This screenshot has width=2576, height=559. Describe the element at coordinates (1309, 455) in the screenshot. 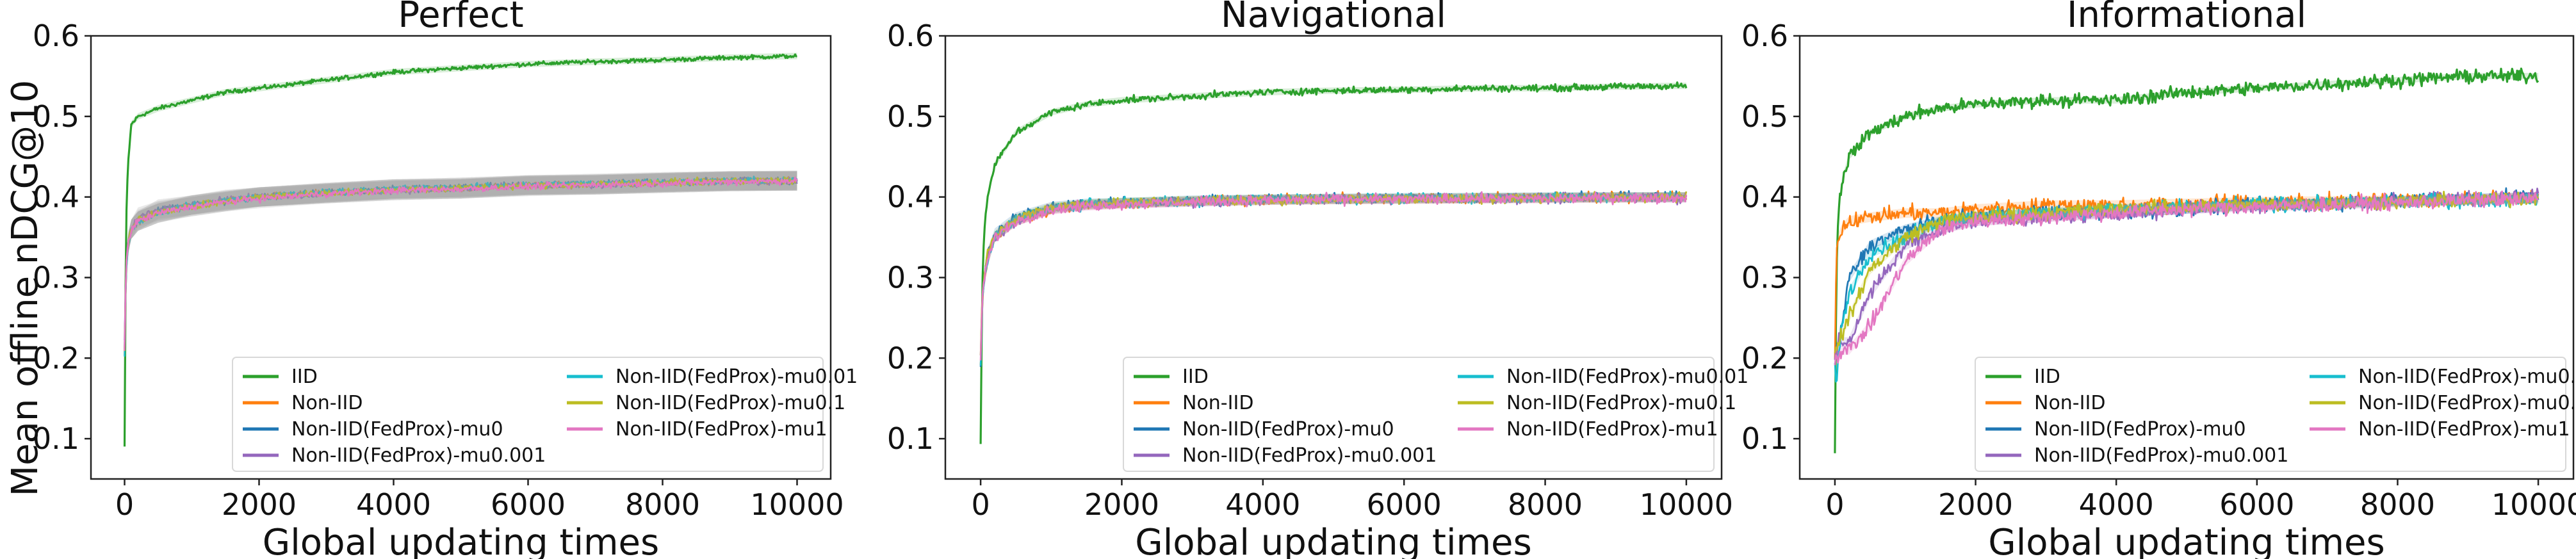

I see `legend-label: Non-IID(FedProx)-mu0.001` at that location.